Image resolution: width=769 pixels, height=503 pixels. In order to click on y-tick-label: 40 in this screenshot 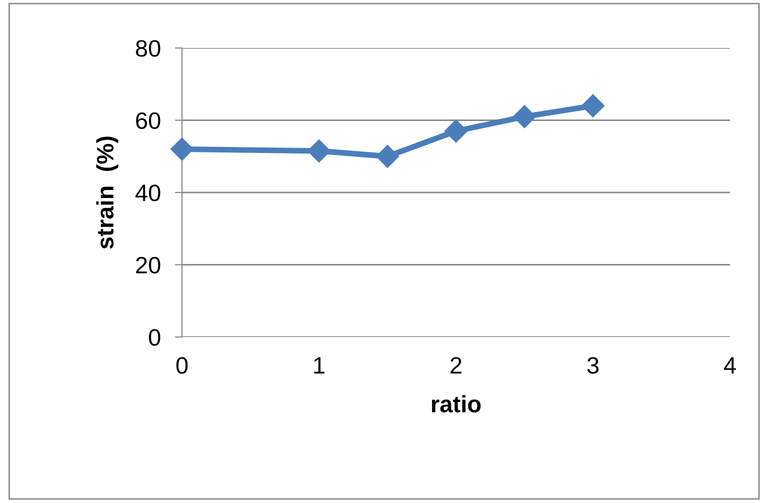, I will do `click(147, 193)`.